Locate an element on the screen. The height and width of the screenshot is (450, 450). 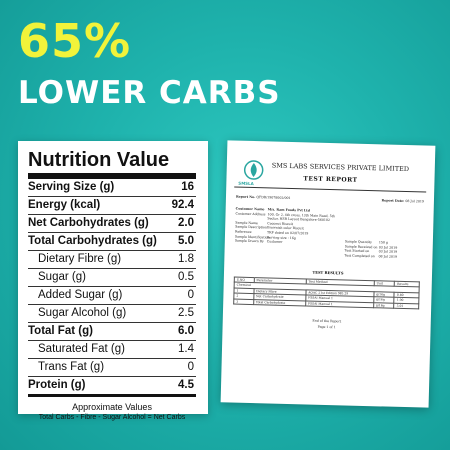
nutrition-row: Net Carbohydrates (g) 2.0 is located at coordinates (112, 224).